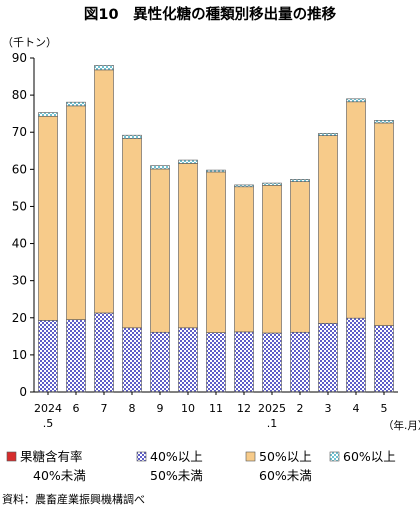 Image resolution: width=420 pixels, height=510 pixels. Describe the element at coordinates (19, 244) in the screenshot. I see `y-tick-label: 40` at that location.